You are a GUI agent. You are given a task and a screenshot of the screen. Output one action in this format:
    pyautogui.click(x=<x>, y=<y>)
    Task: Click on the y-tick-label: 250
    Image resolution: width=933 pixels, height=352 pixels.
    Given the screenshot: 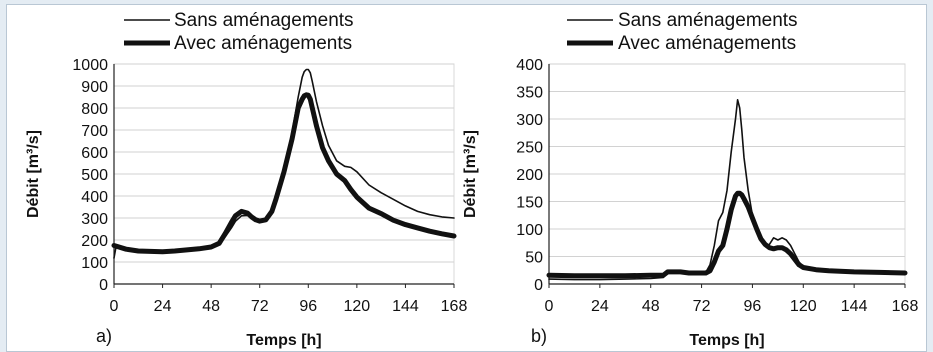 What is the action you would take?
    pyautogui.click(x=529, y=148)
    